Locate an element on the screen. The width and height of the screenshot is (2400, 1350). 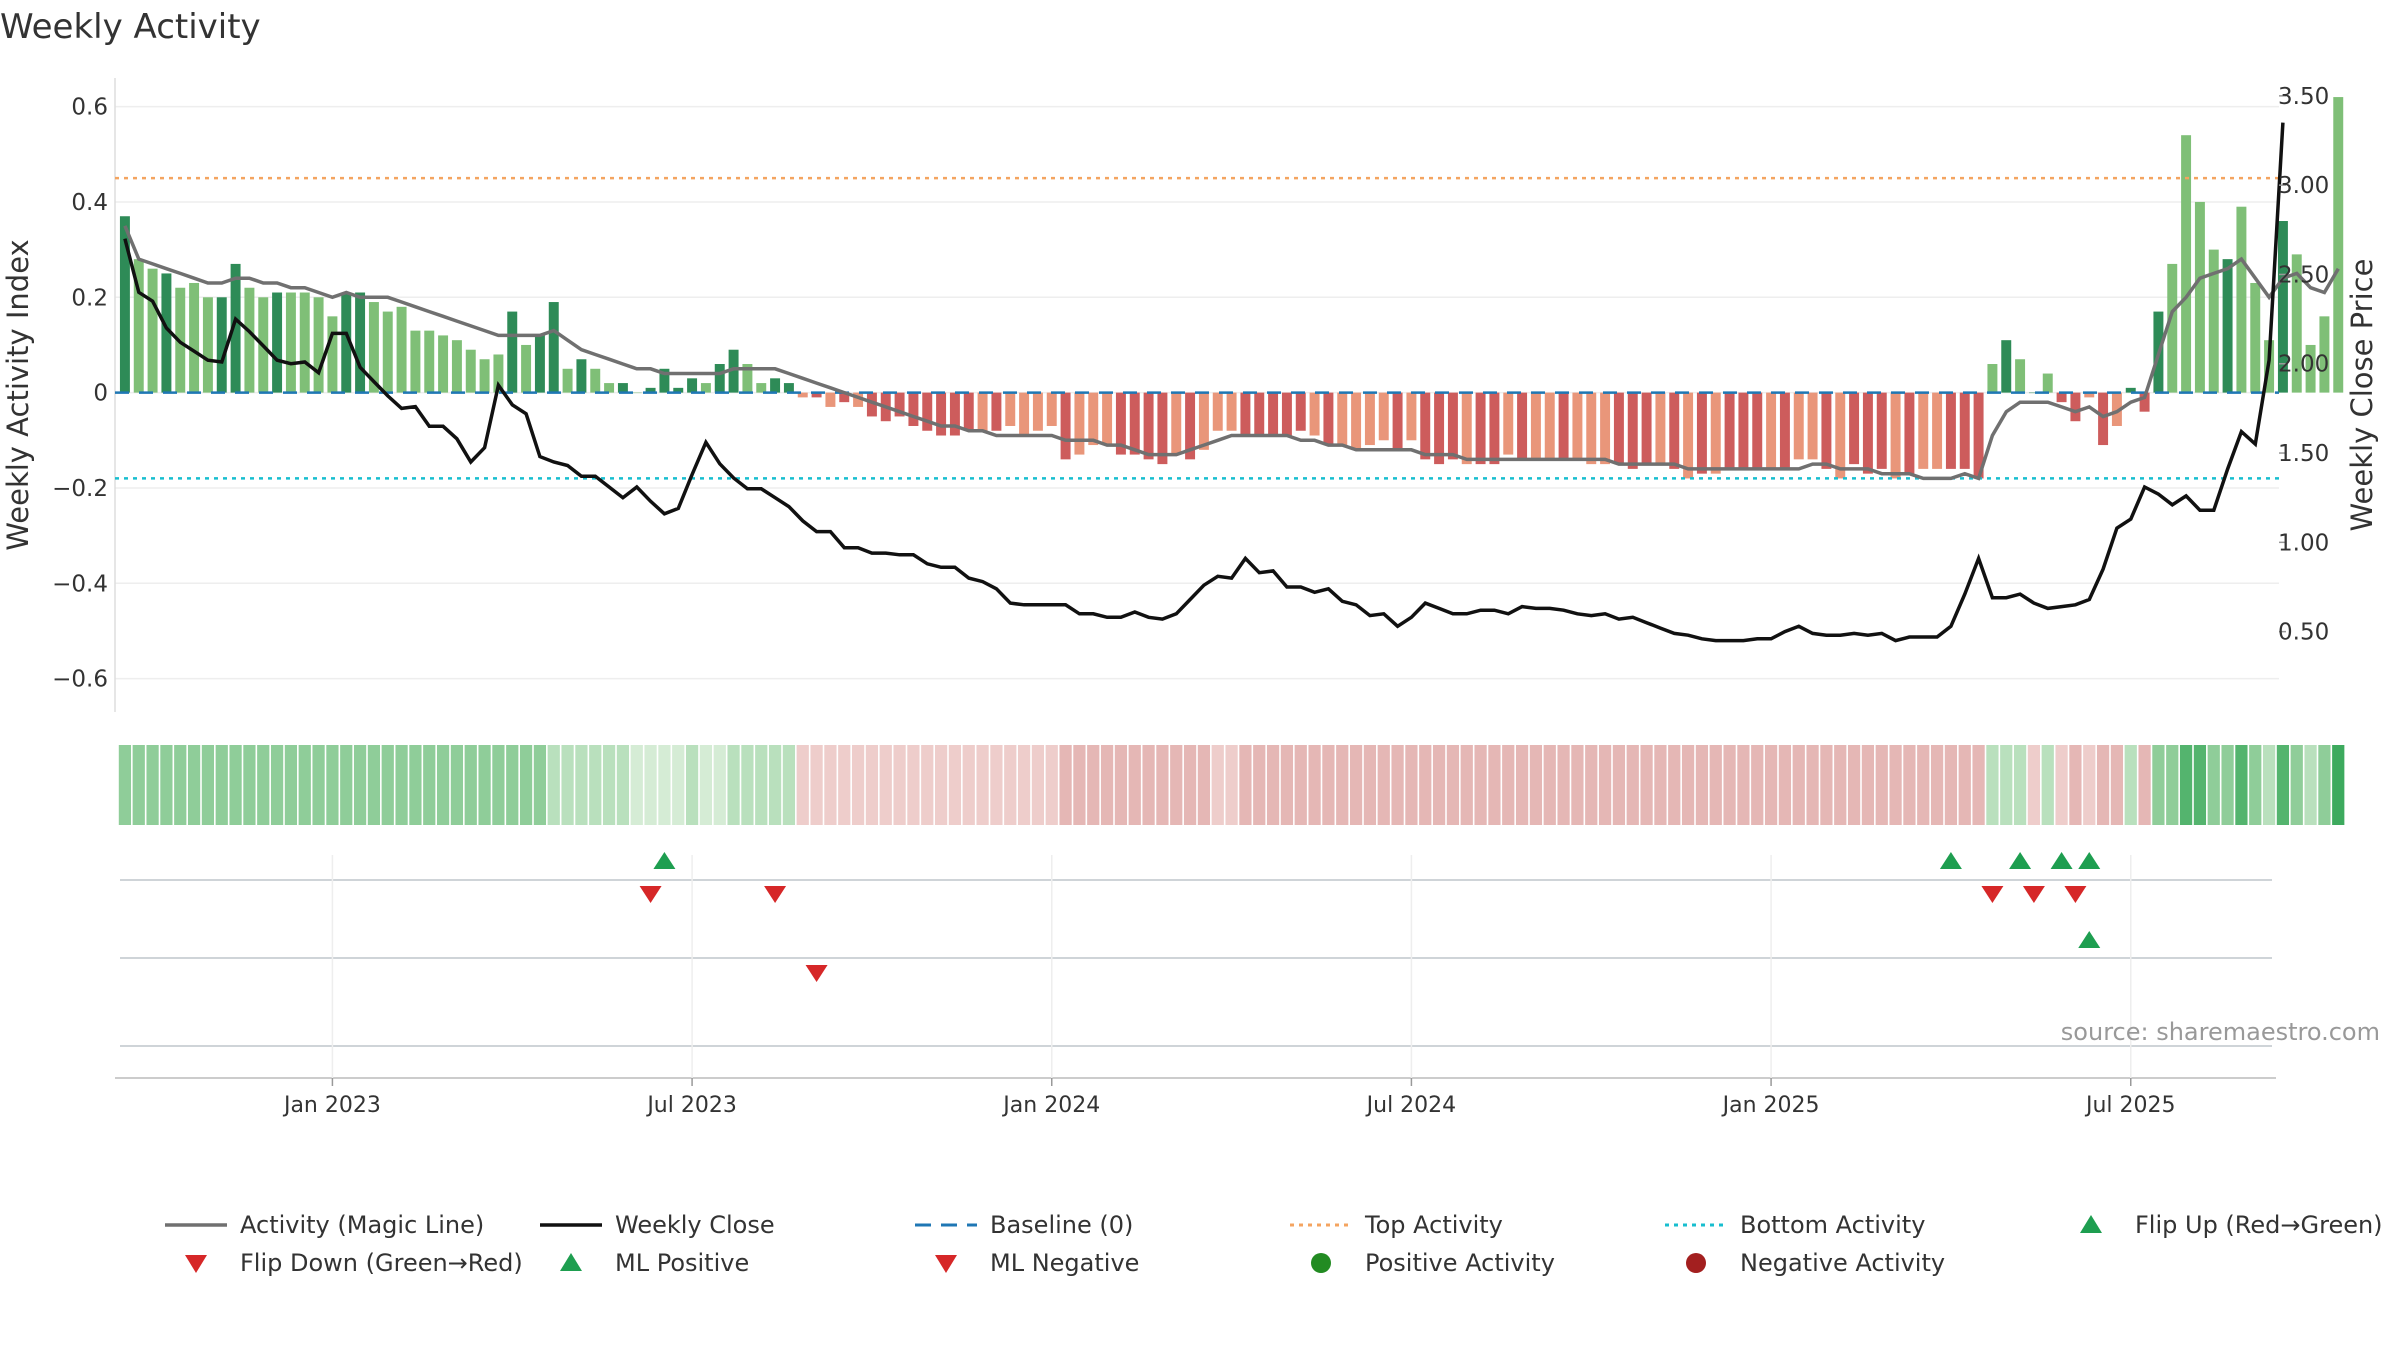
legend-item: Activity (Magic Line) is located at coordinates (324, 1225).